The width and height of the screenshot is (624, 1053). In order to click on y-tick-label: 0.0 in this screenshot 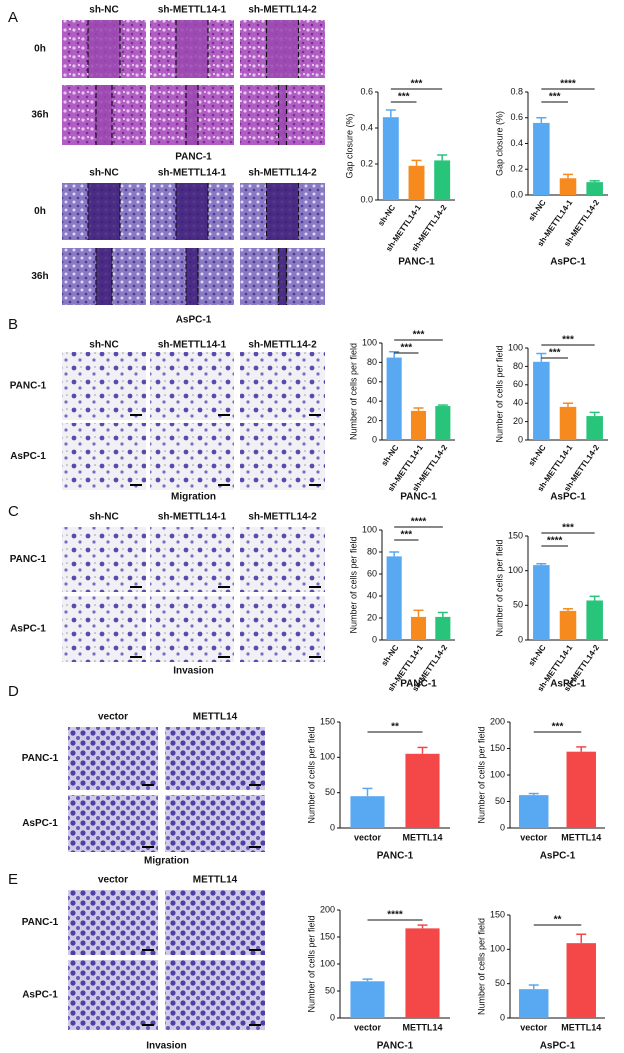, I will do `click(516, 194)`.